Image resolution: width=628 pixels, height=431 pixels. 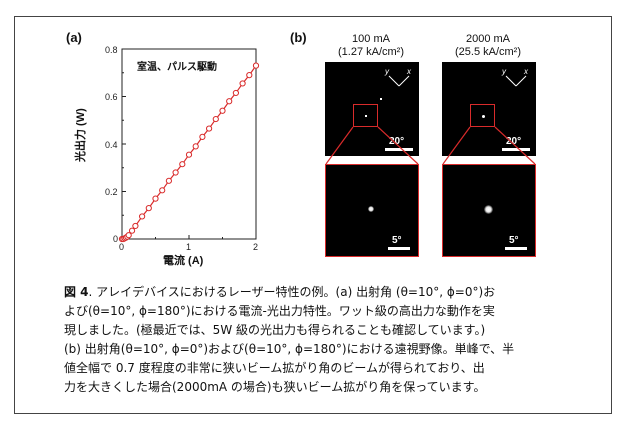 I want to click on farfield-100ma-zoom: 5°, so click(x=372, y=210).